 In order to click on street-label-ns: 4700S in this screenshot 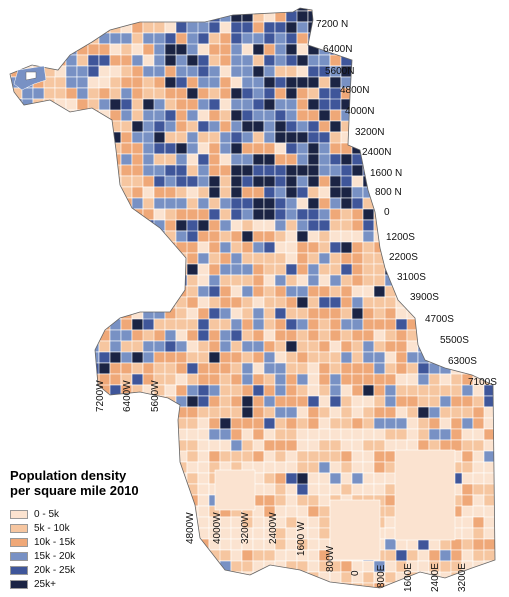, I will do `click(439, 319)`.